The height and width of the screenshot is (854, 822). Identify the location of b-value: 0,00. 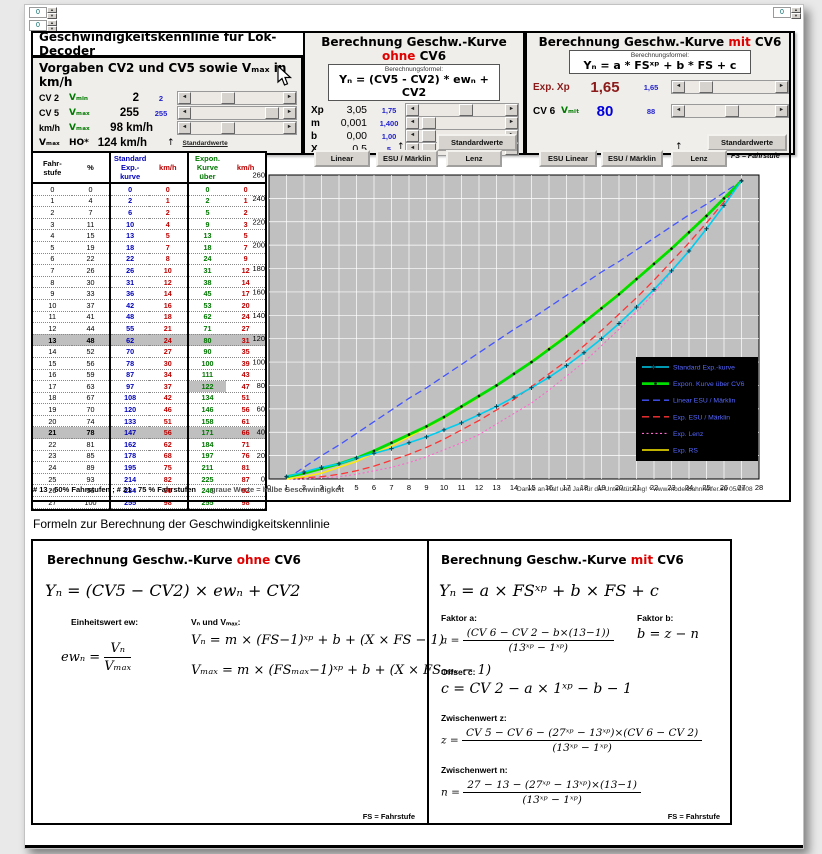
(356, 136).